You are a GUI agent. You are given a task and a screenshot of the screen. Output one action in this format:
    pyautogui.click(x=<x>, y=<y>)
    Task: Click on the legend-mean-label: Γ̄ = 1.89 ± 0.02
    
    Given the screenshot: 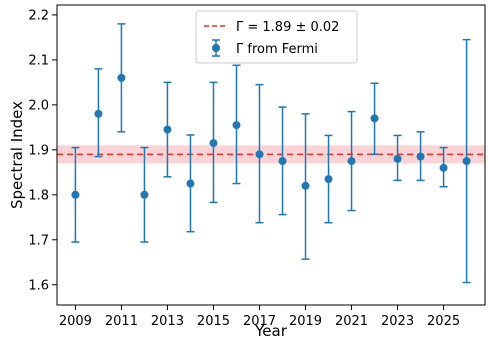 What is the action you would take?
    pyautogui.click(x=287, y=27)
    